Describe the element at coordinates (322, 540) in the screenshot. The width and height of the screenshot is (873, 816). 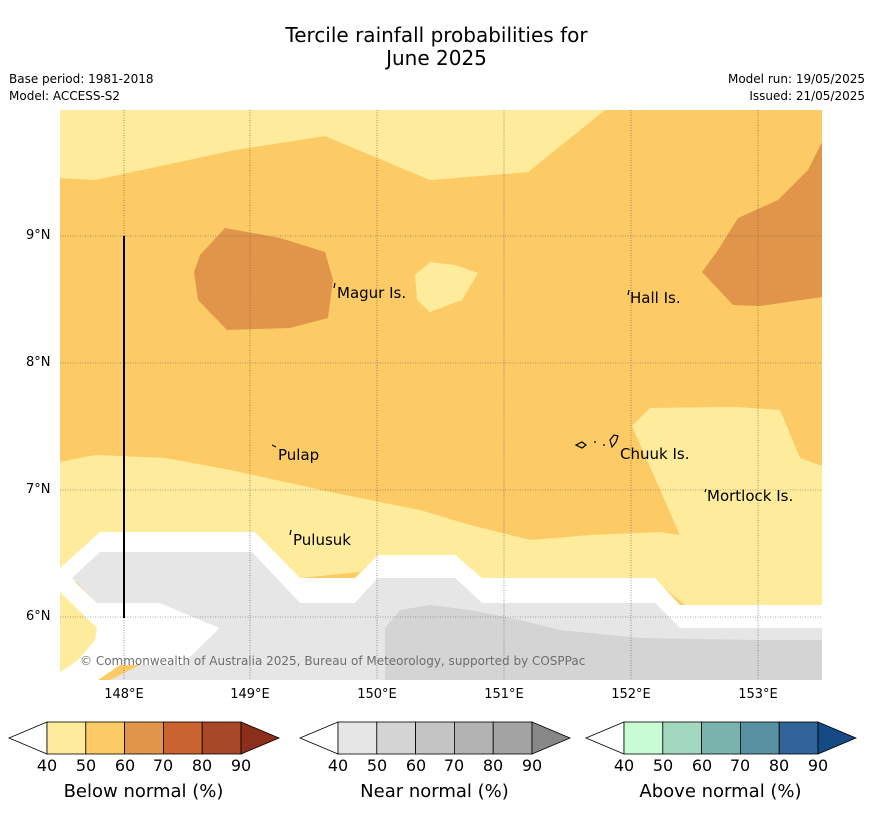
I see `place-label-pulusuk: Pulusuk` at that location.